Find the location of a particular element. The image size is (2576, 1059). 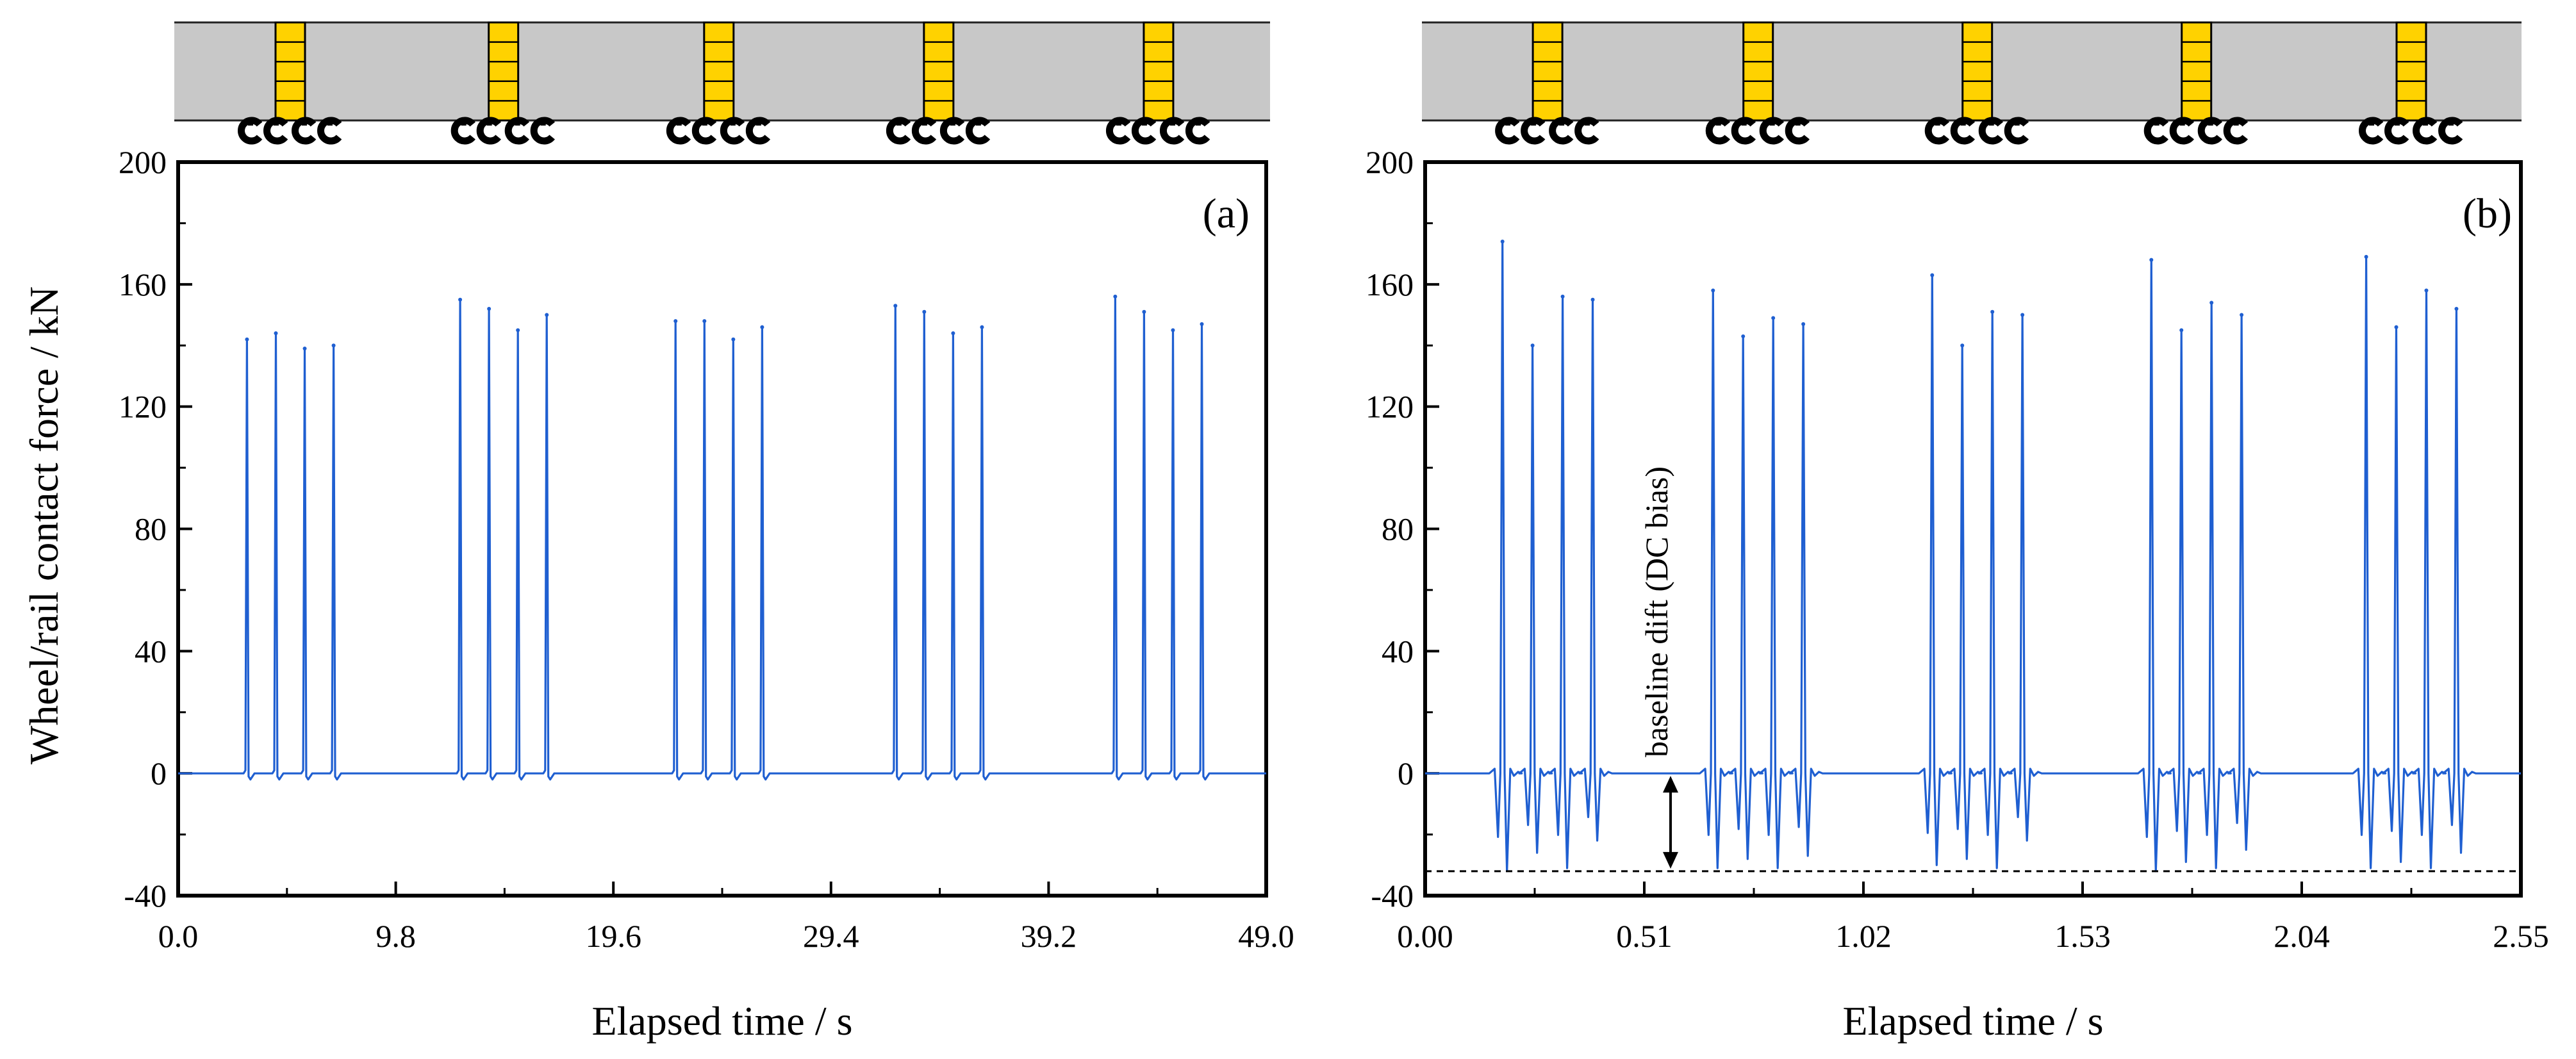

train-diagram-a is located at coordinates (722, 83).